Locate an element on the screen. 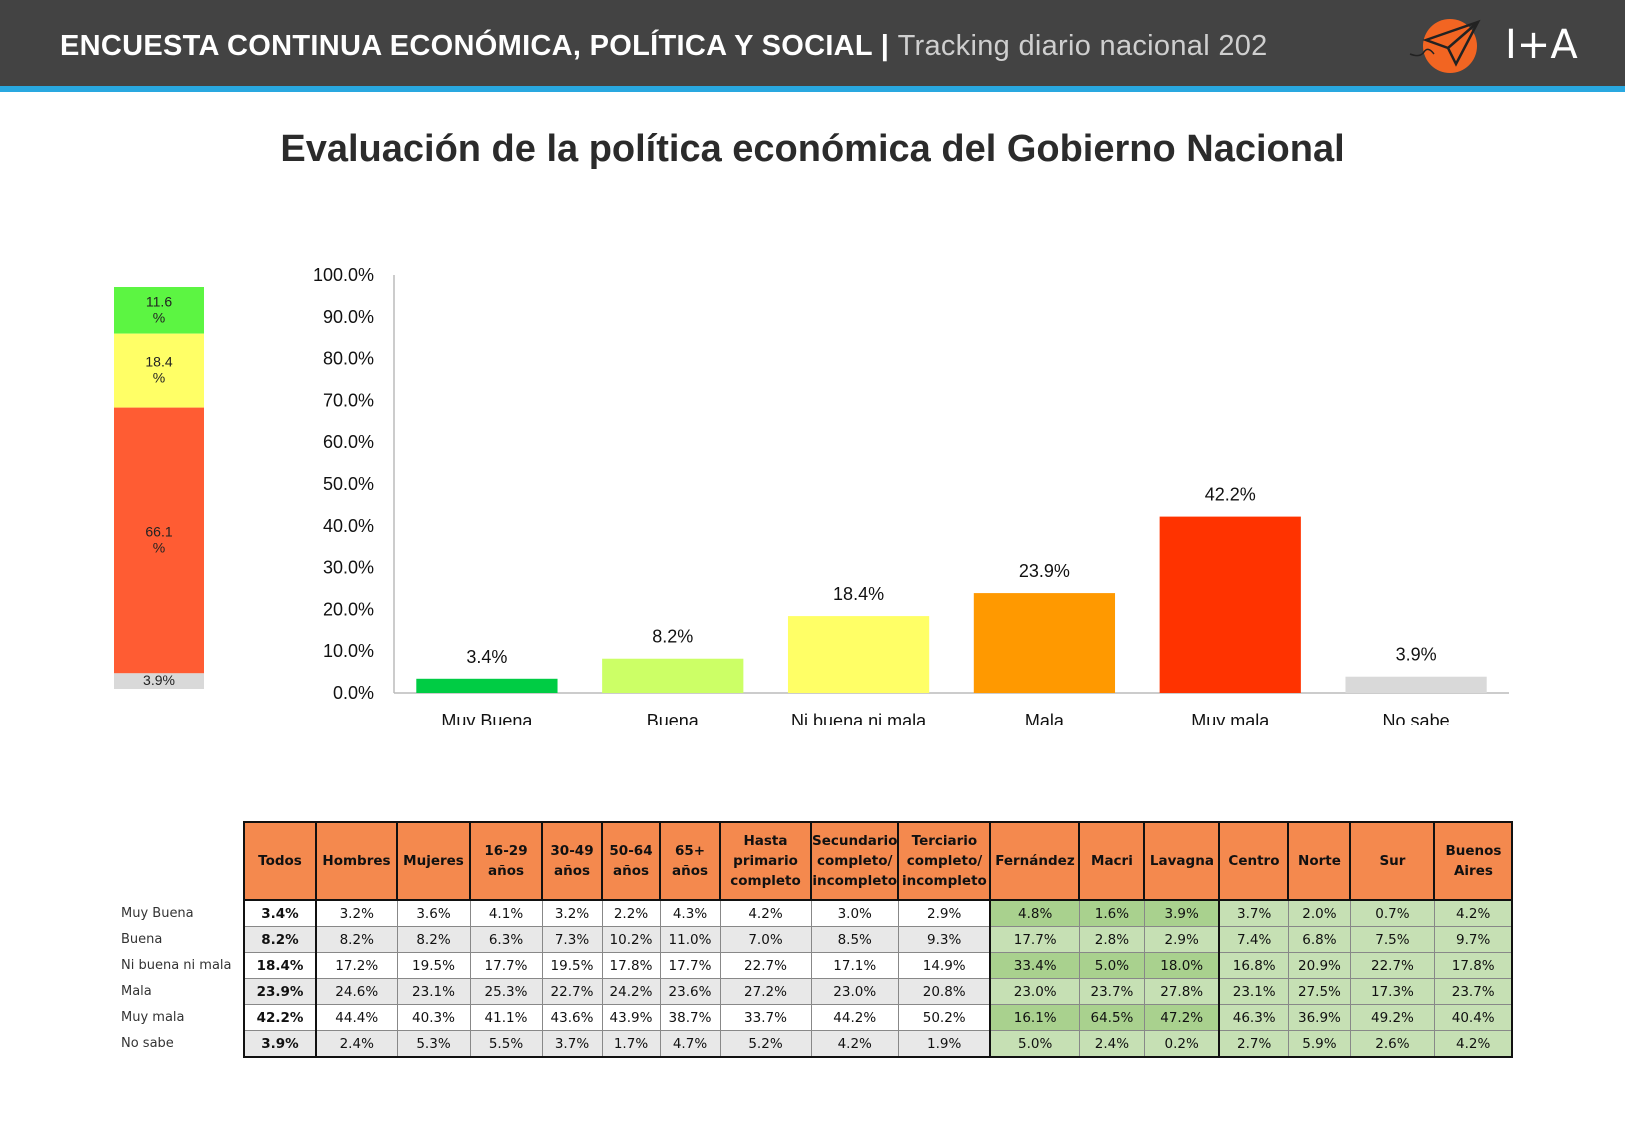 The width and height of the screenshot is (1625, 1125). stack-segment-label: 18.4% is located at coordinates (158, 370).